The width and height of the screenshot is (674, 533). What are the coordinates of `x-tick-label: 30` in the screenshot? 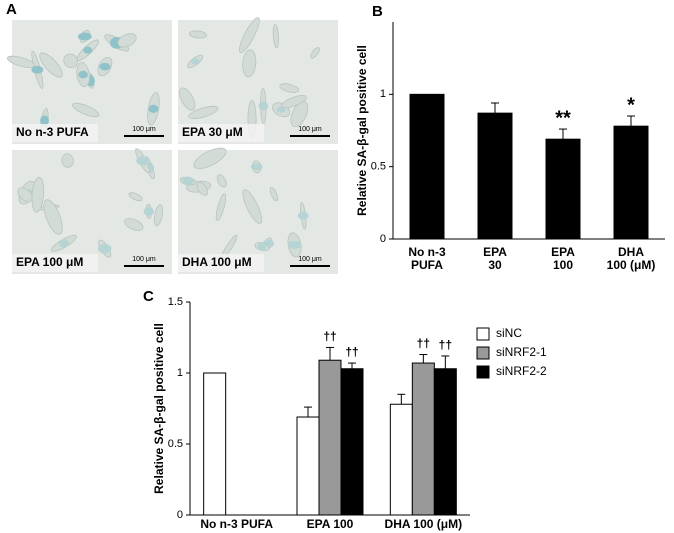 It's located at (495, 265).